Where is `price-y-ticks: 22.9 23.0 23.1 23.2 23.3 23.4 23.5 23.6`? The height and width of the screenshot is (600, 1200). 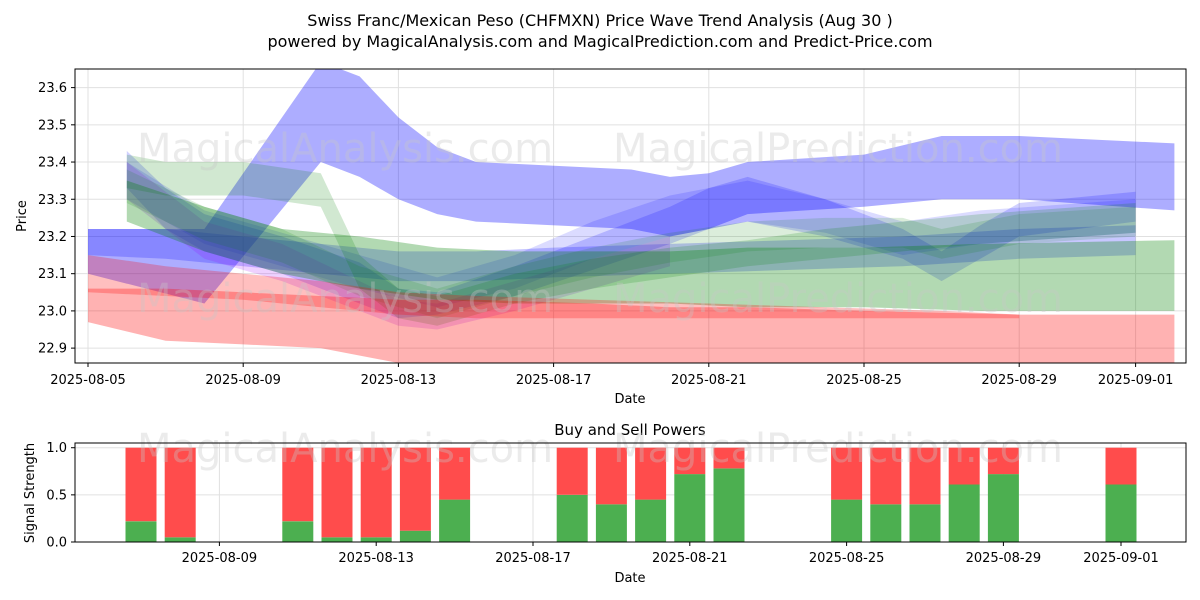 price-y-ticks: 22.9 23.0 23.1 23.2 23.3 23.4 23.5 23.6 is located at coordinates (56, 219).